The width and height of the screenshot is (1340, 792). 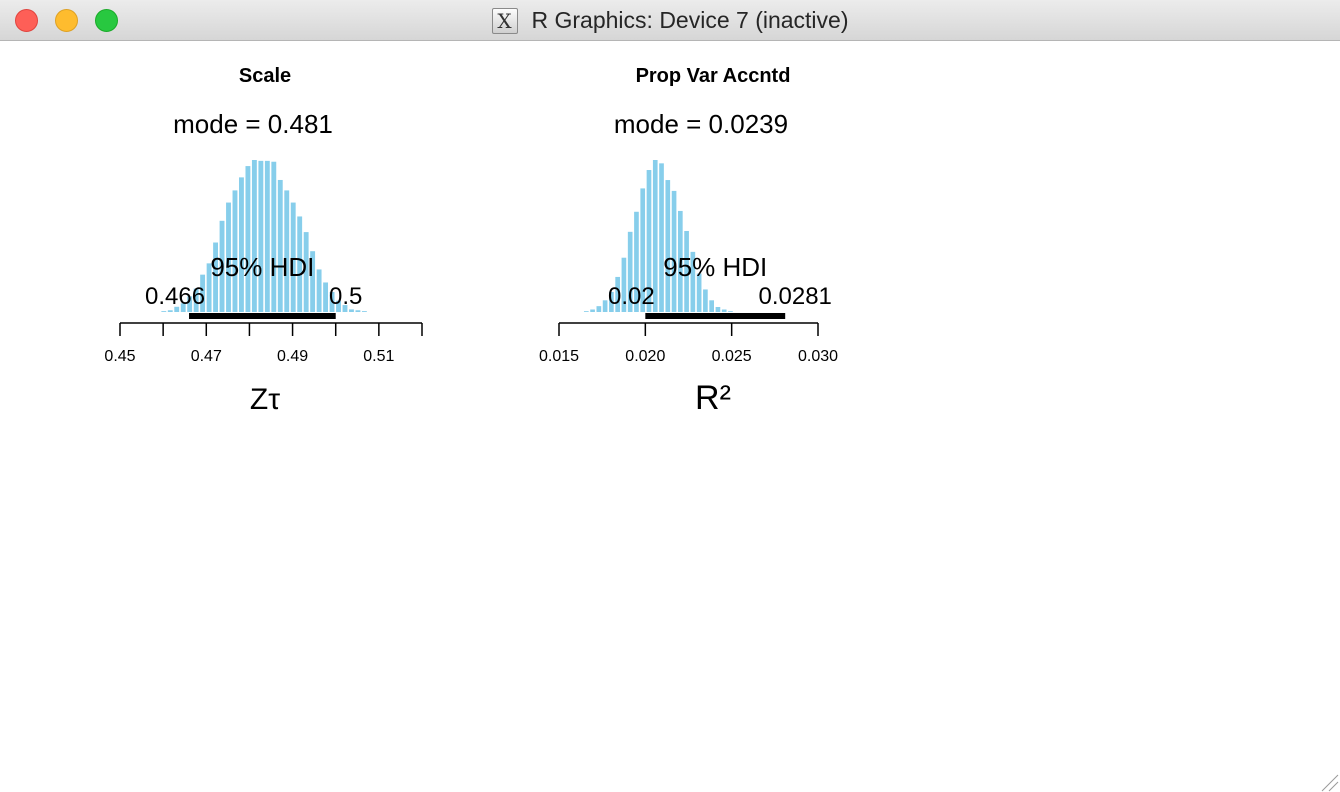 What do you see at coordinates (26, 20) in the screenshot?
I see `close-button` at bounding box center [26, 20].